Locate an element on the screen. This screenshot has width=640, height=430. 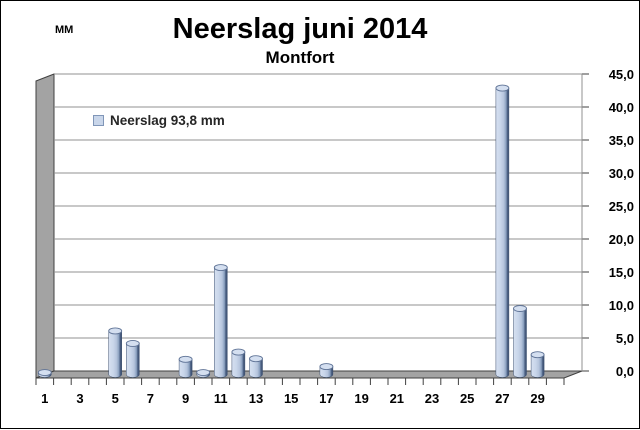
y-axis-label: 30,0 is located at coordinates (621, 173).